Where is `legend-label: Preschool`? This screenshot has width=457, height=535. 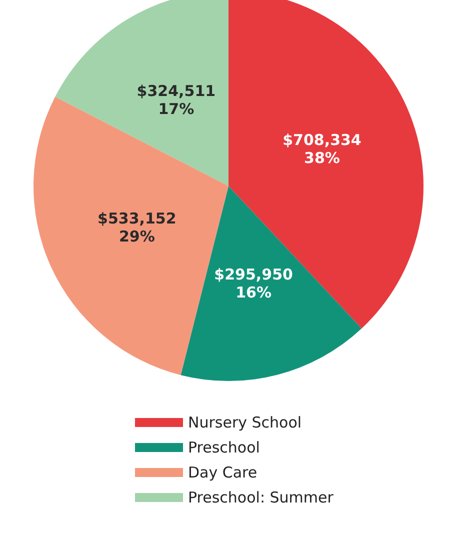
legend-label: Preschool is located at coordinates (224, 447).